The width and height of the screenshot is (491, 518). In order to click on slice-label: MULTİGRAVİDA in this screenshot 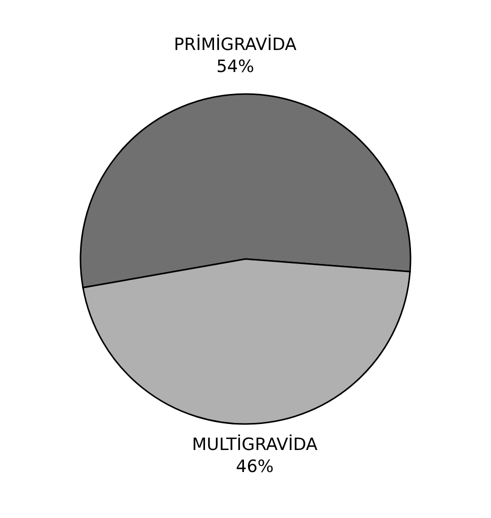, I will do `click(255, 444)`.